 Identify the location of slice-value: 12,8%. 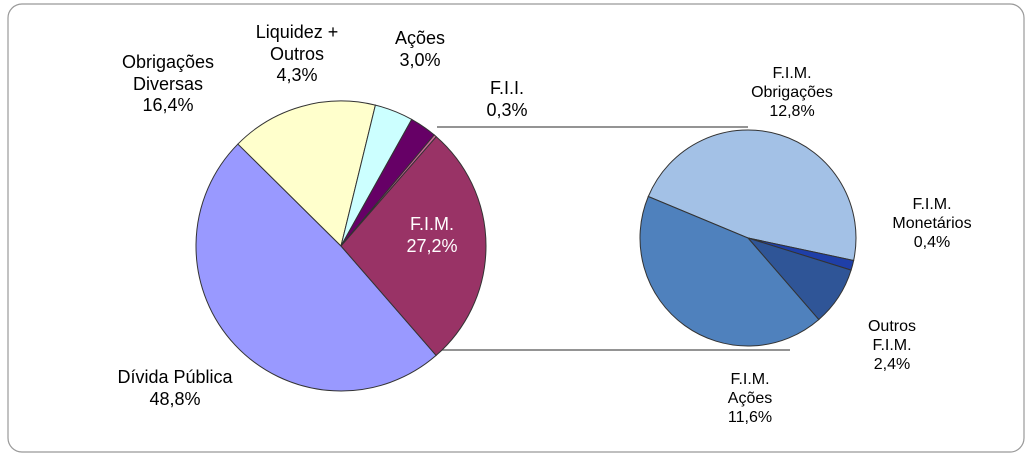
(792, 112).